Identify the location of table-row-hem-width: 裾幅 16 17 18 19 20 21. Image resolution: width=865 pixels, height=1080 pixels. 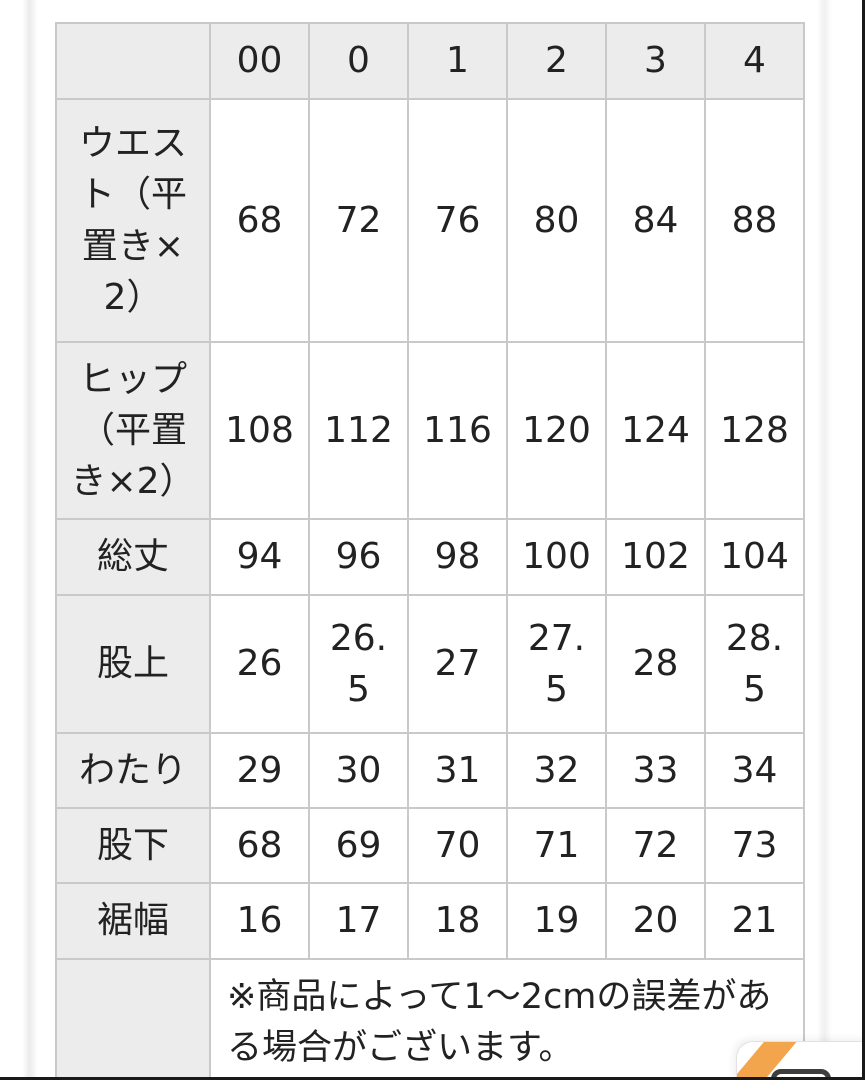
(430, 921).